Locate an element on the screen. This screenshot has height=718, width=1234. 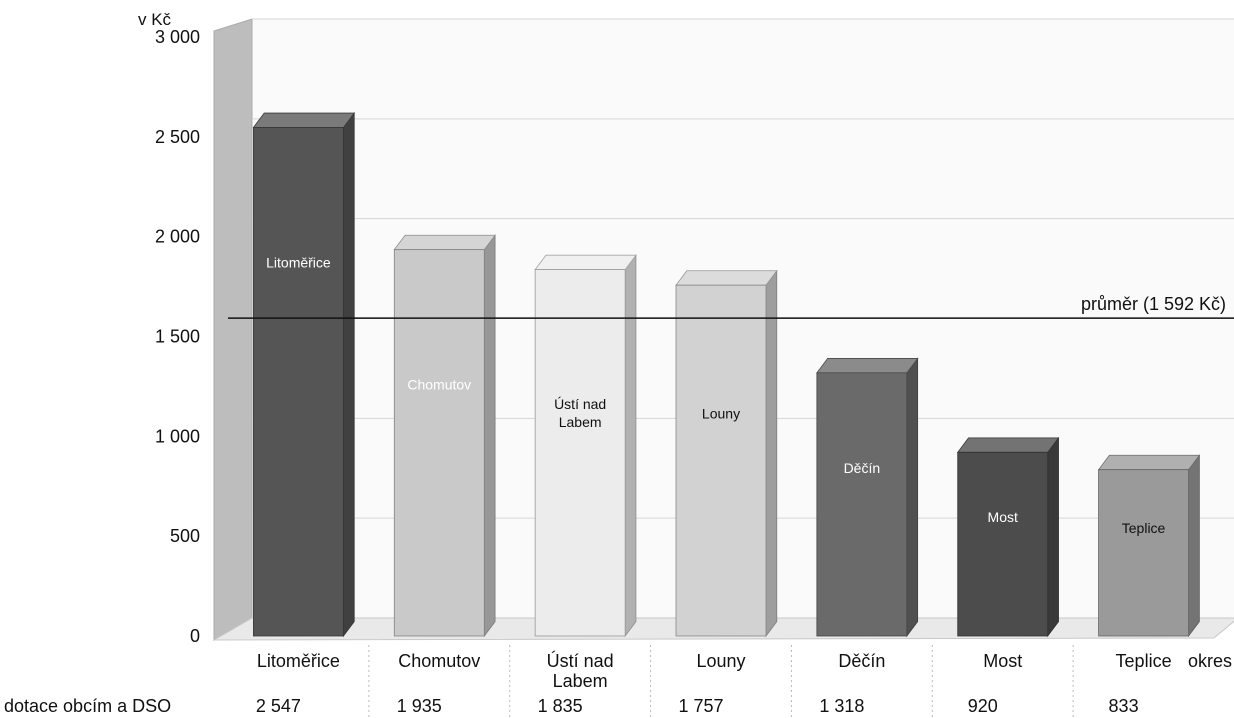
bar: Litoměřice is located at coordinates (303, 374).